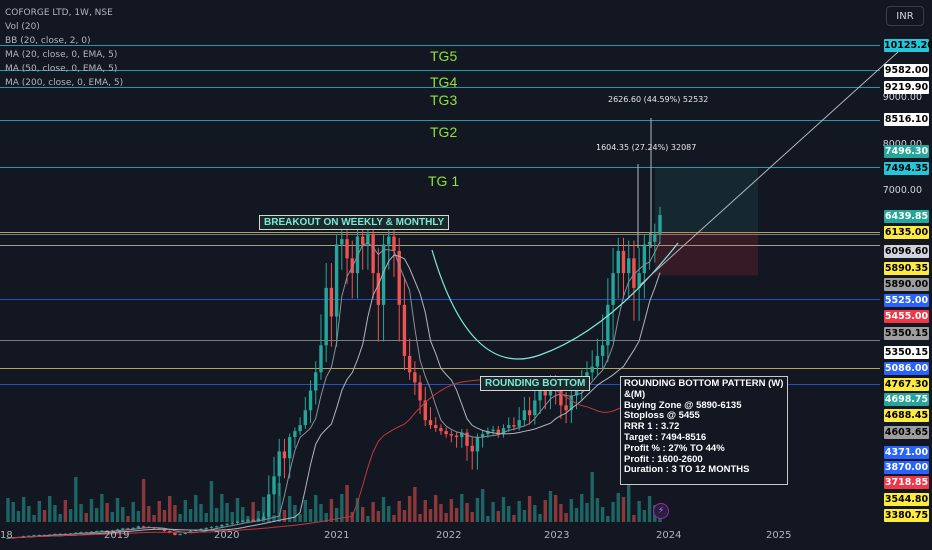  Describe the element at coordinates (64, 83) in the screenshot. I see `indicator-ma200: MA (200, close, 0, EMA, 5)` at that location.